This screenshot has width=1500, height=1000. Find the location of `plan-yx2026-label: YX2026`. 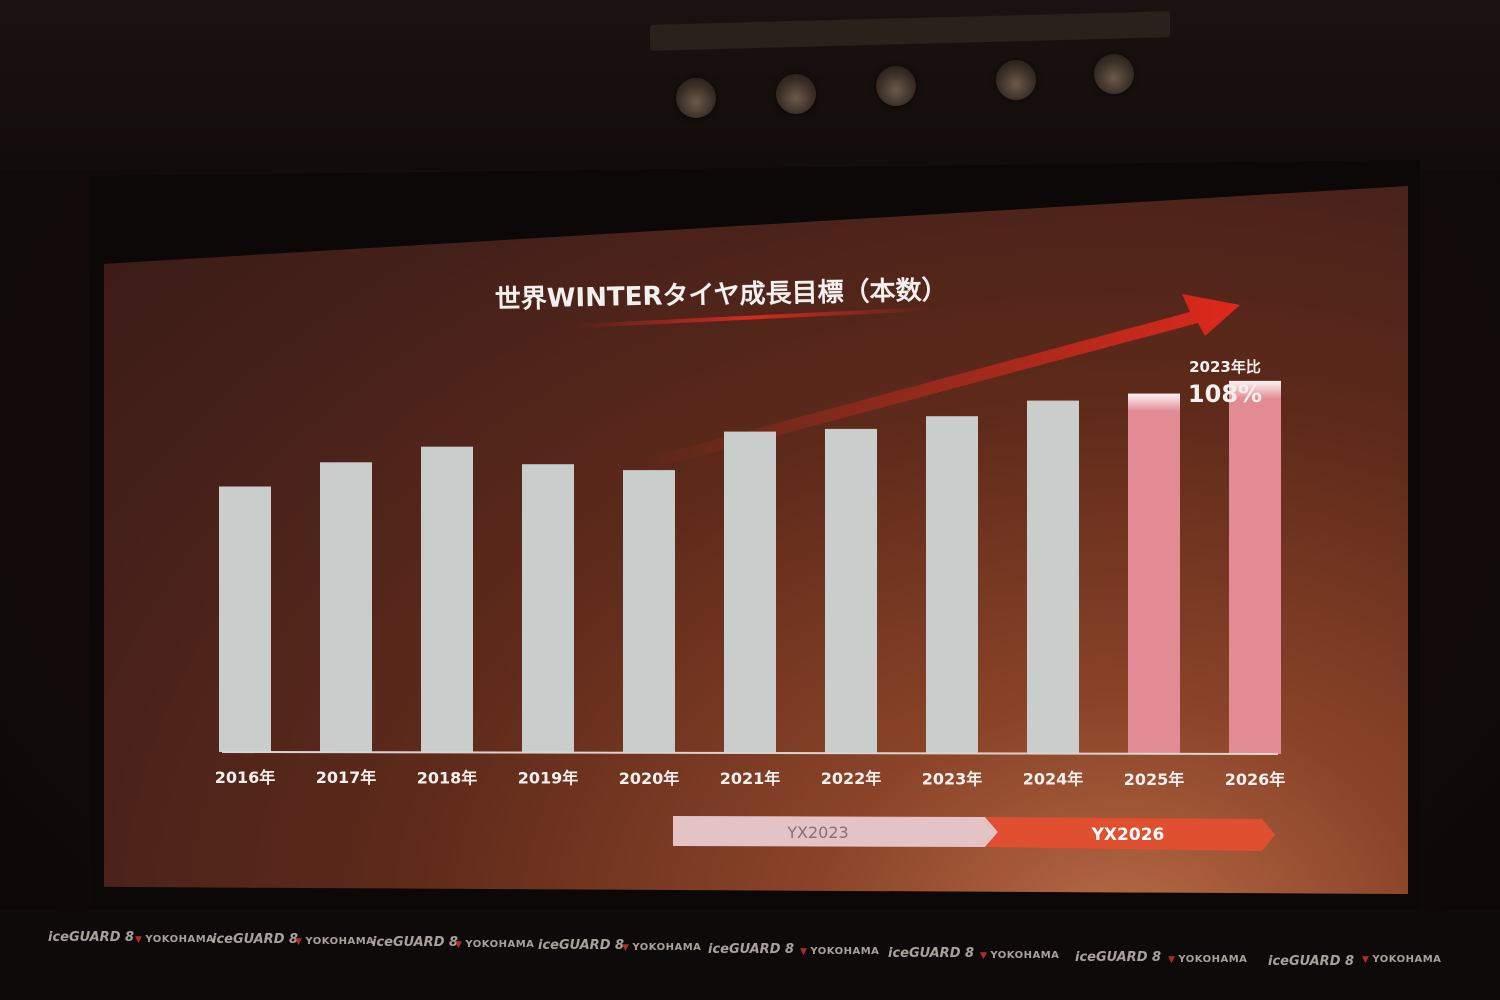

plan-yx2026-label: YX2026 is located at coordinates (1128, 835).